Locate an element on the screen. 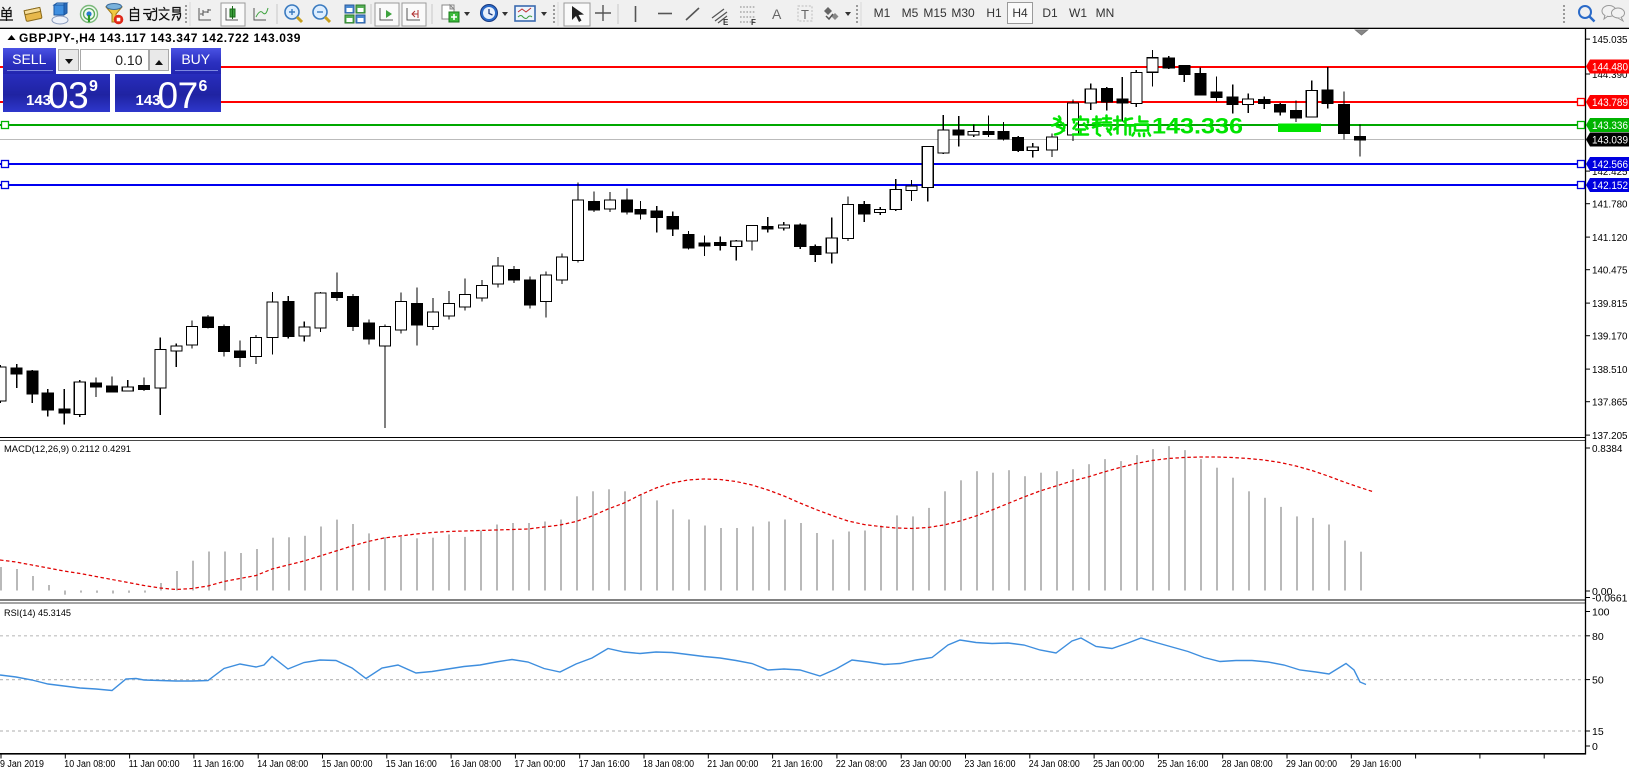 This screenshot has height=773, width=1629. svg-text: 80 is located at coordinates (1598, 637).